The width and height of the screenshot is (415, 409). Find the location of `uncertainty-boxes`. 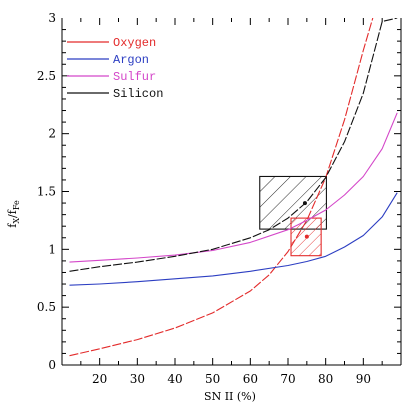

uncertainty-boxes is located at coordinates (293, 216).